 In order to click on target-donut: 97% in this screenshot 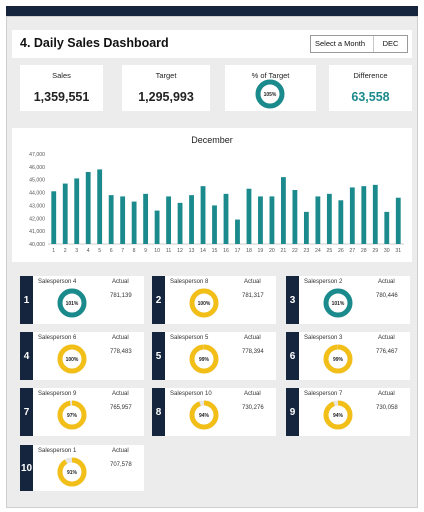, I will do `click(72, 415)`.